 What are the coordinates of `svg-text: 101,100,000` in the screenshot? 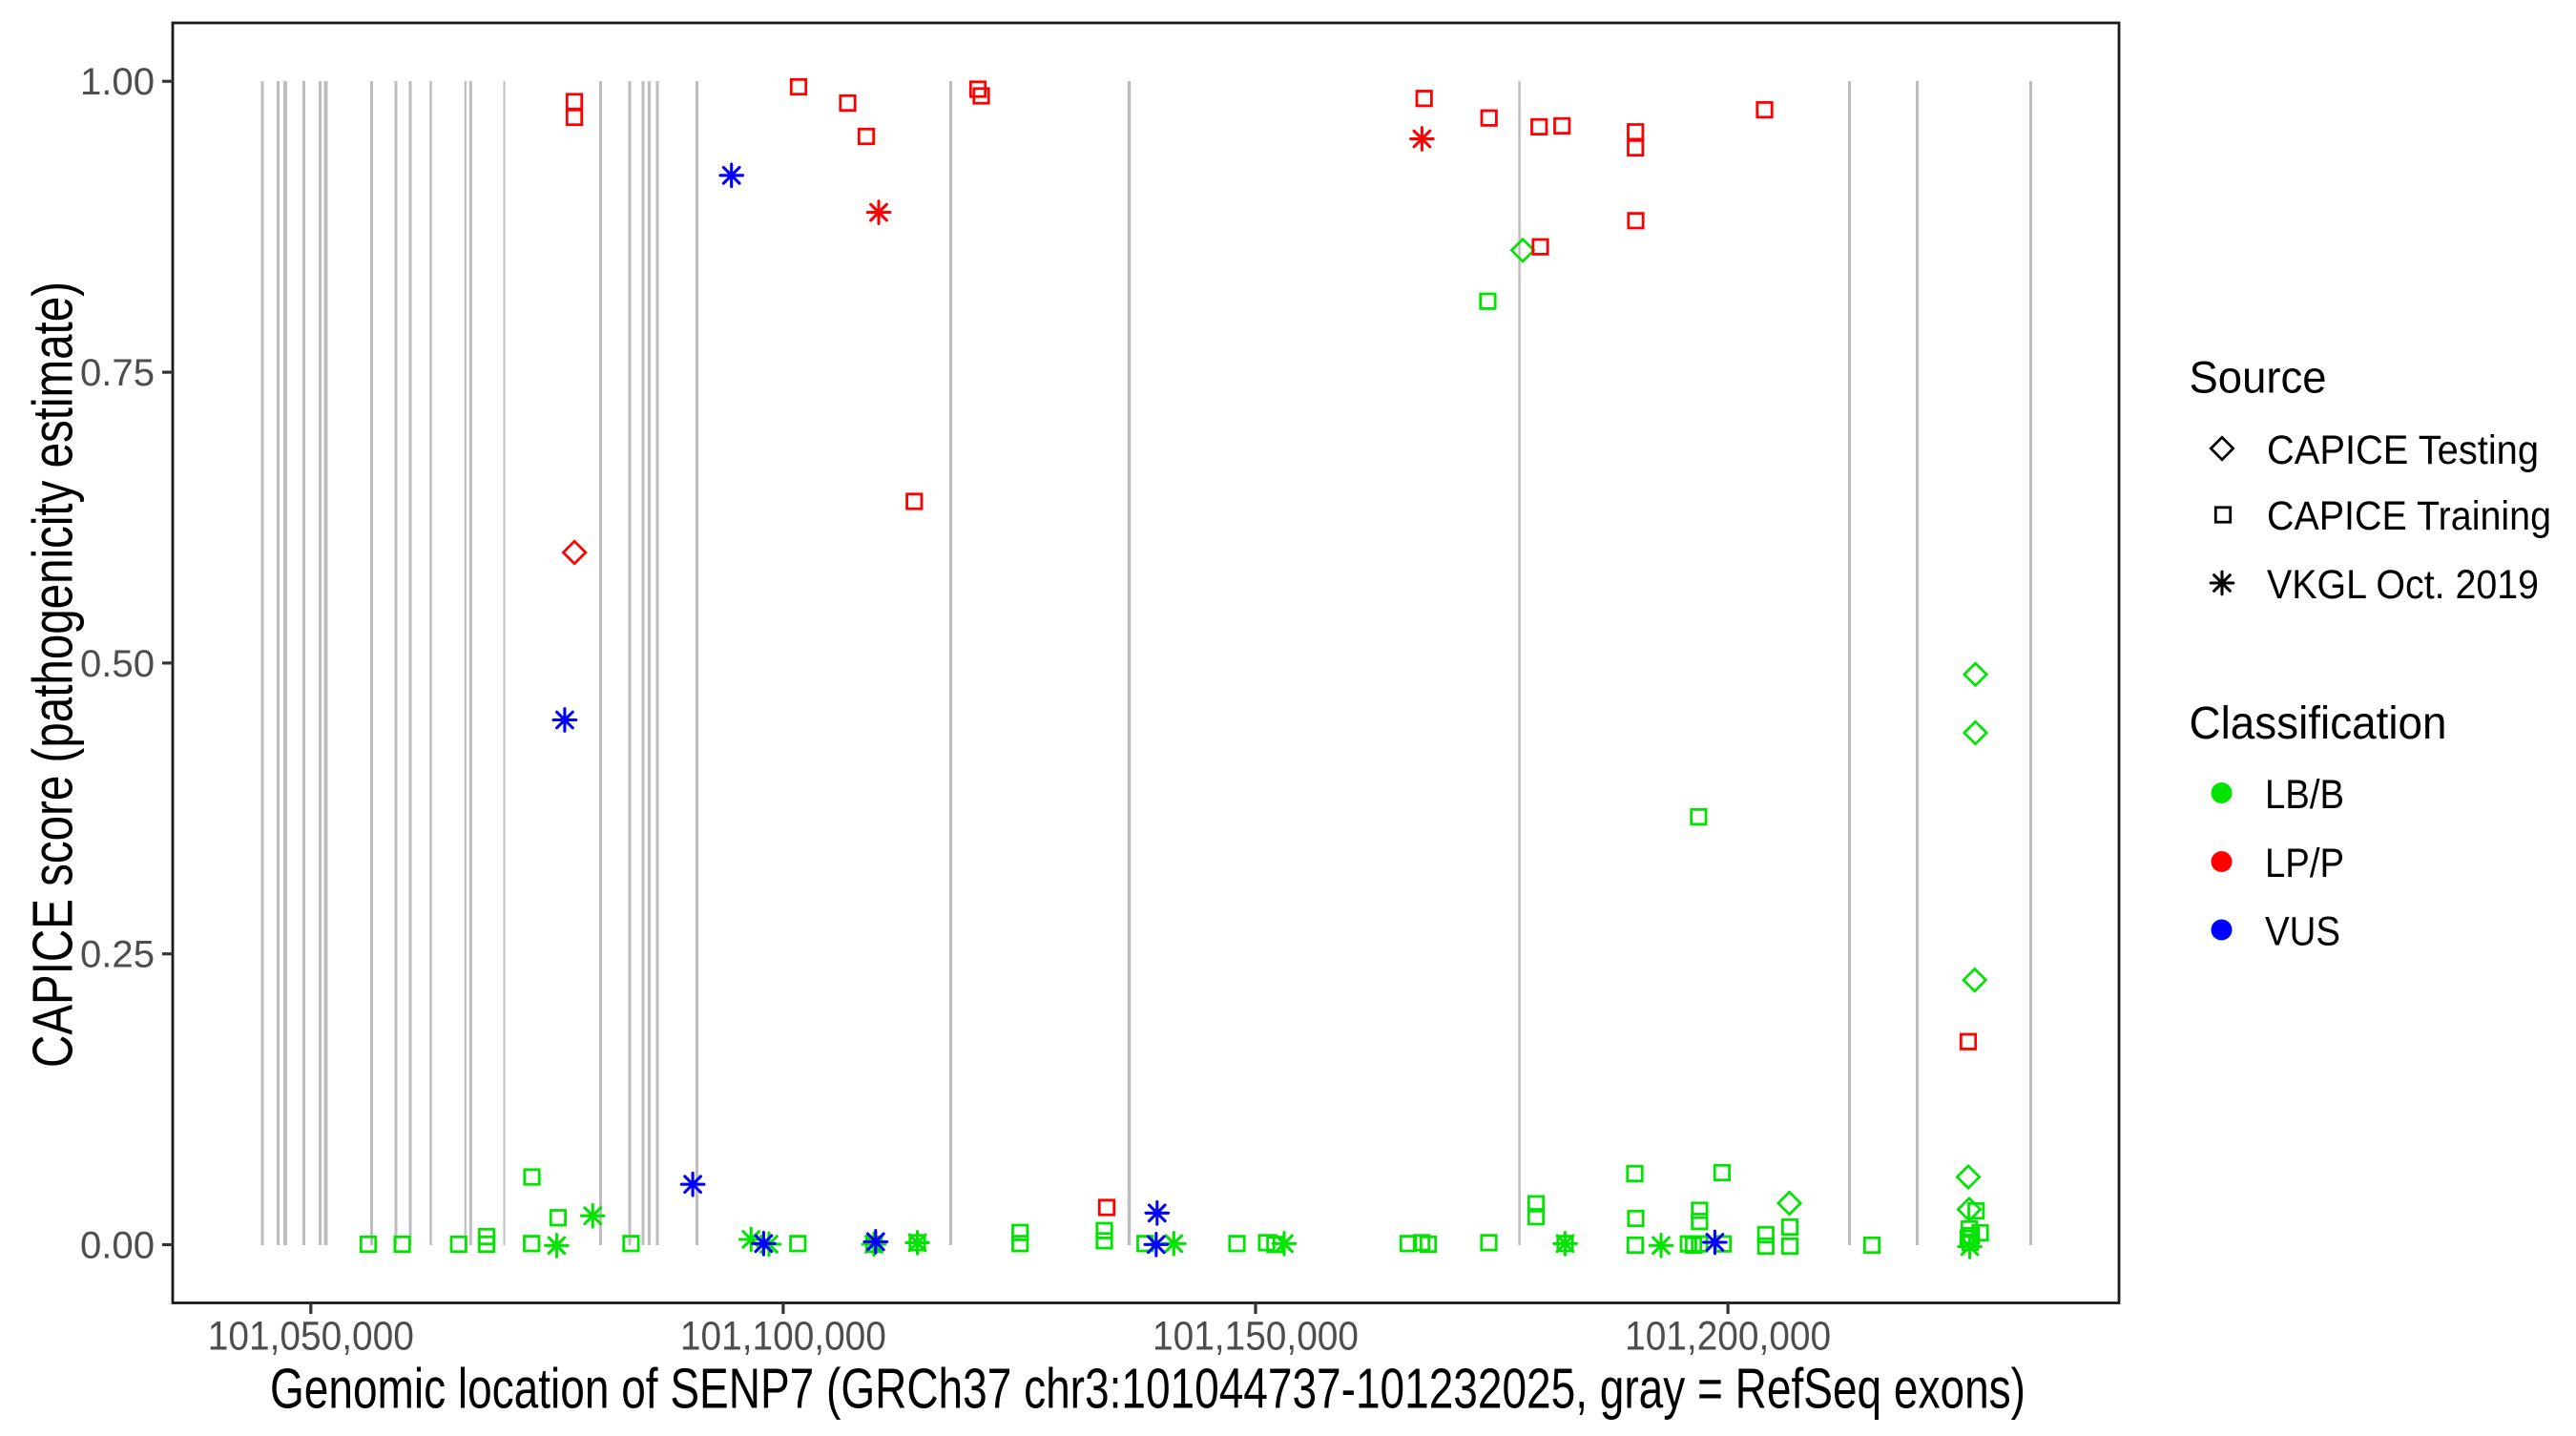 It's located at (783, 1337).